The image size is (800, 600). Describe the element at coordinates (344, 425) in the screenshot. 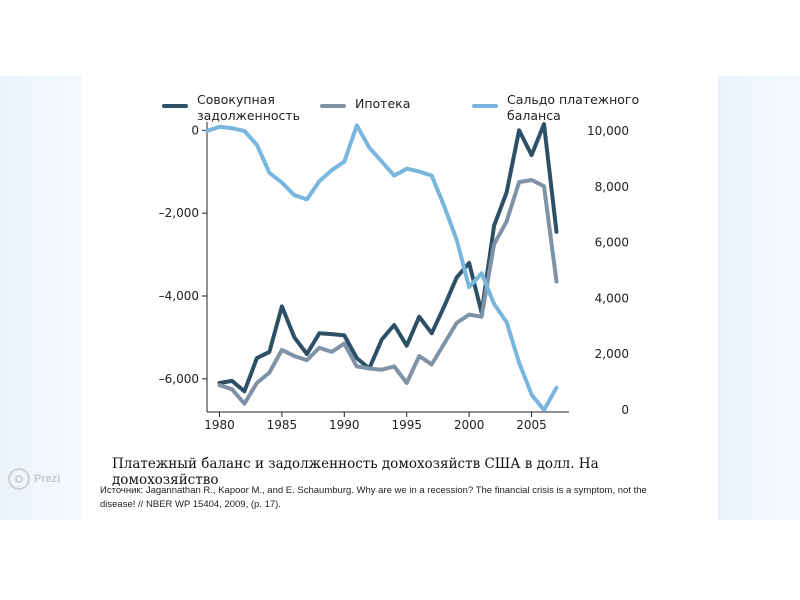

I see `x-tick-label: 1990` at that location.